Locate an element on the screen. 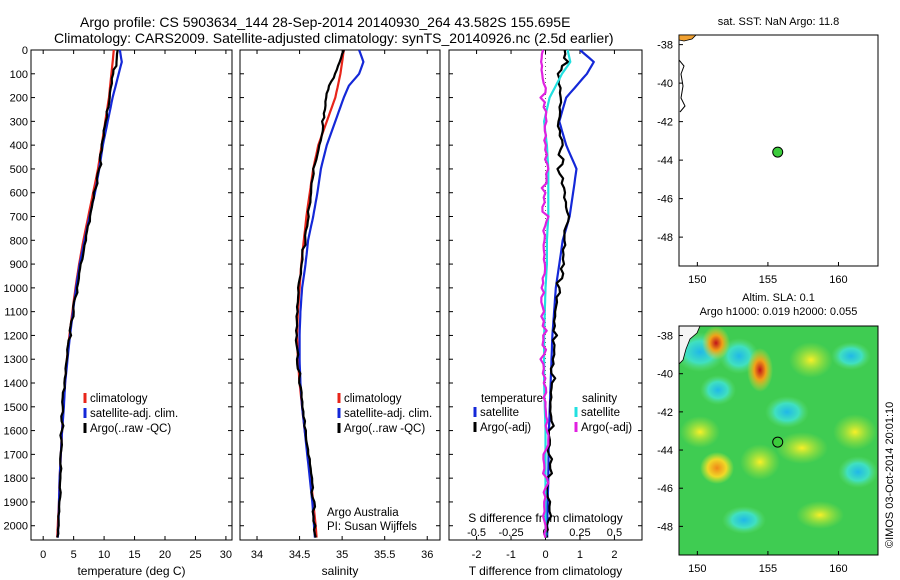  sst-land-patch is located at coordinates (688, 38).